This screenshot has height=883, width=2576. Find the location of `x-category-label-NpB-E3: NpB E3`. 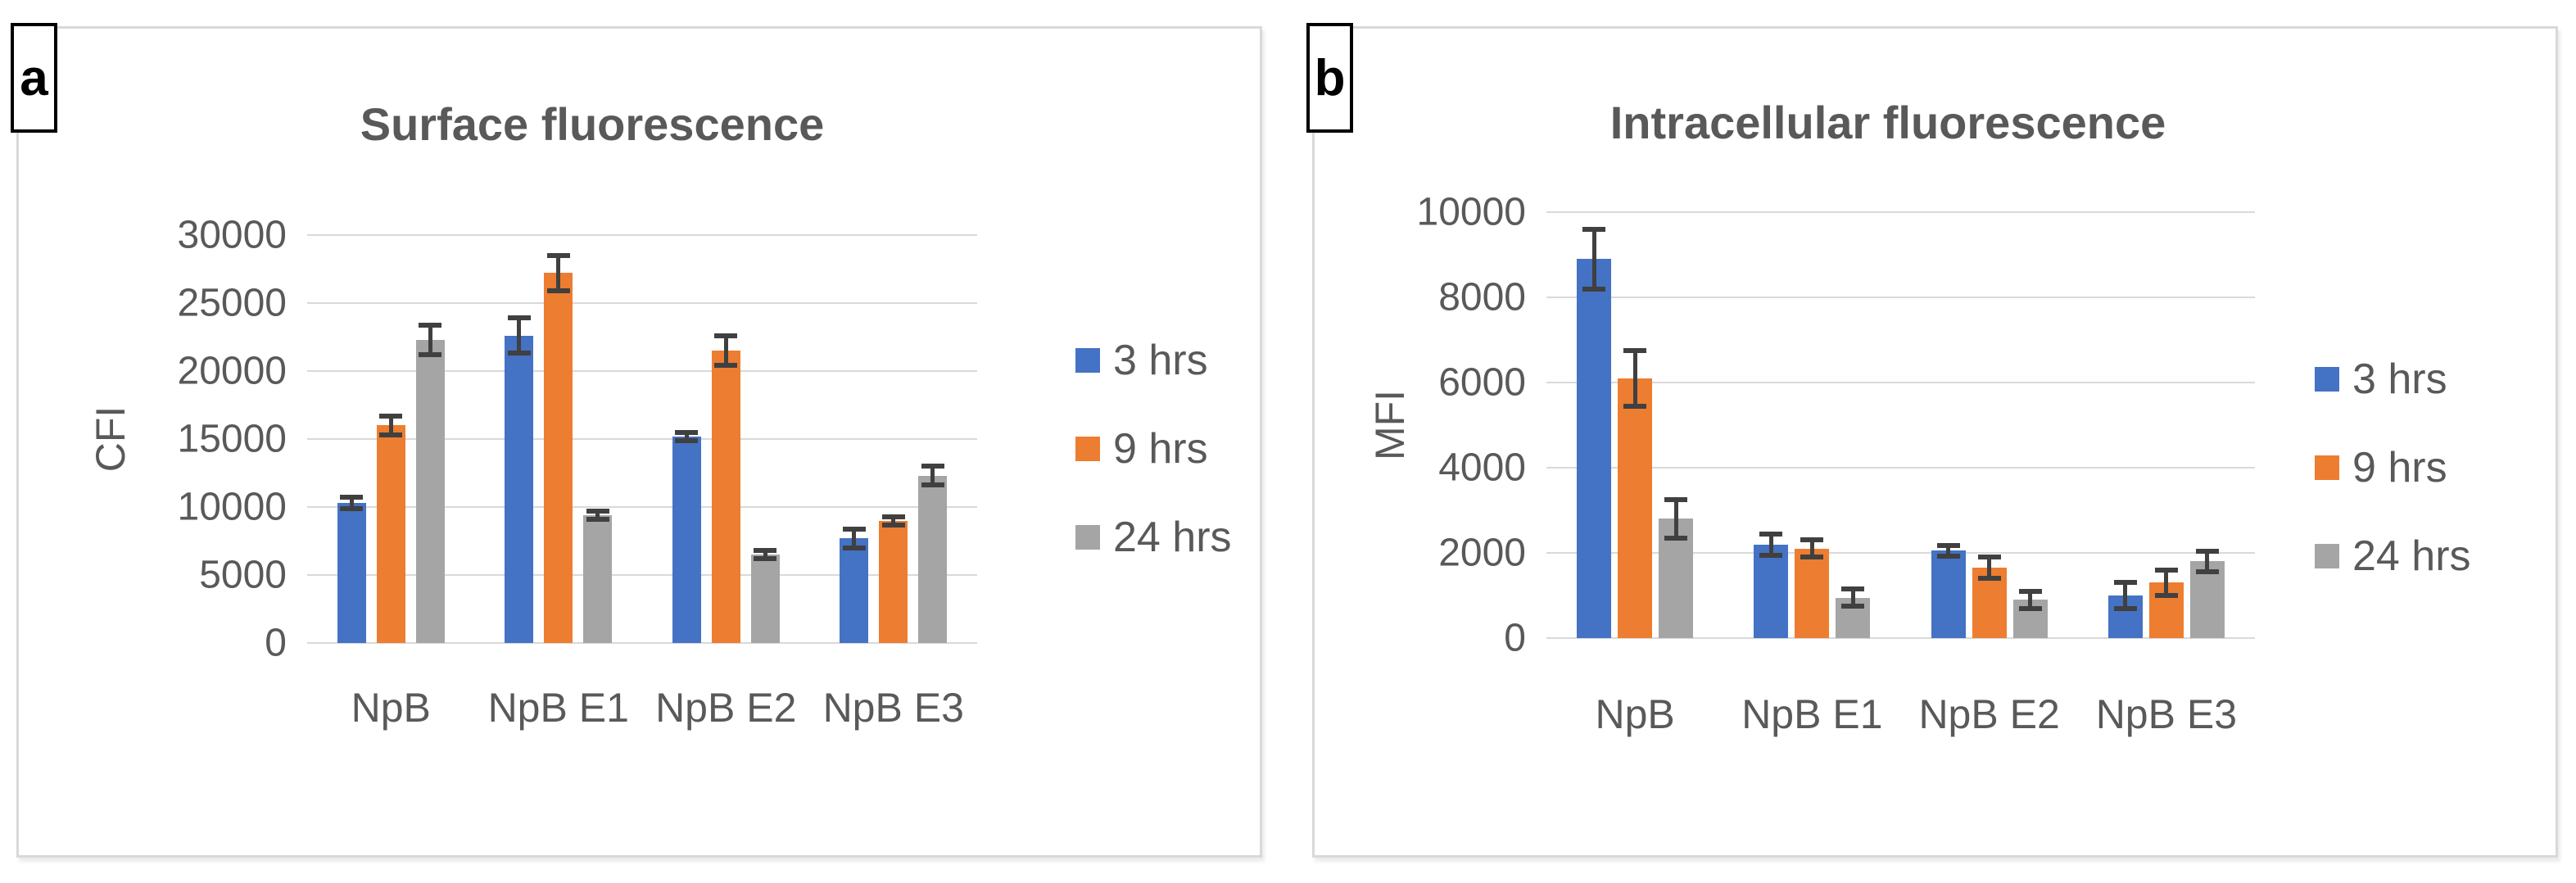

x-category-label-NpB-E3: NpB E3 is located at coordinates (2166, 714).